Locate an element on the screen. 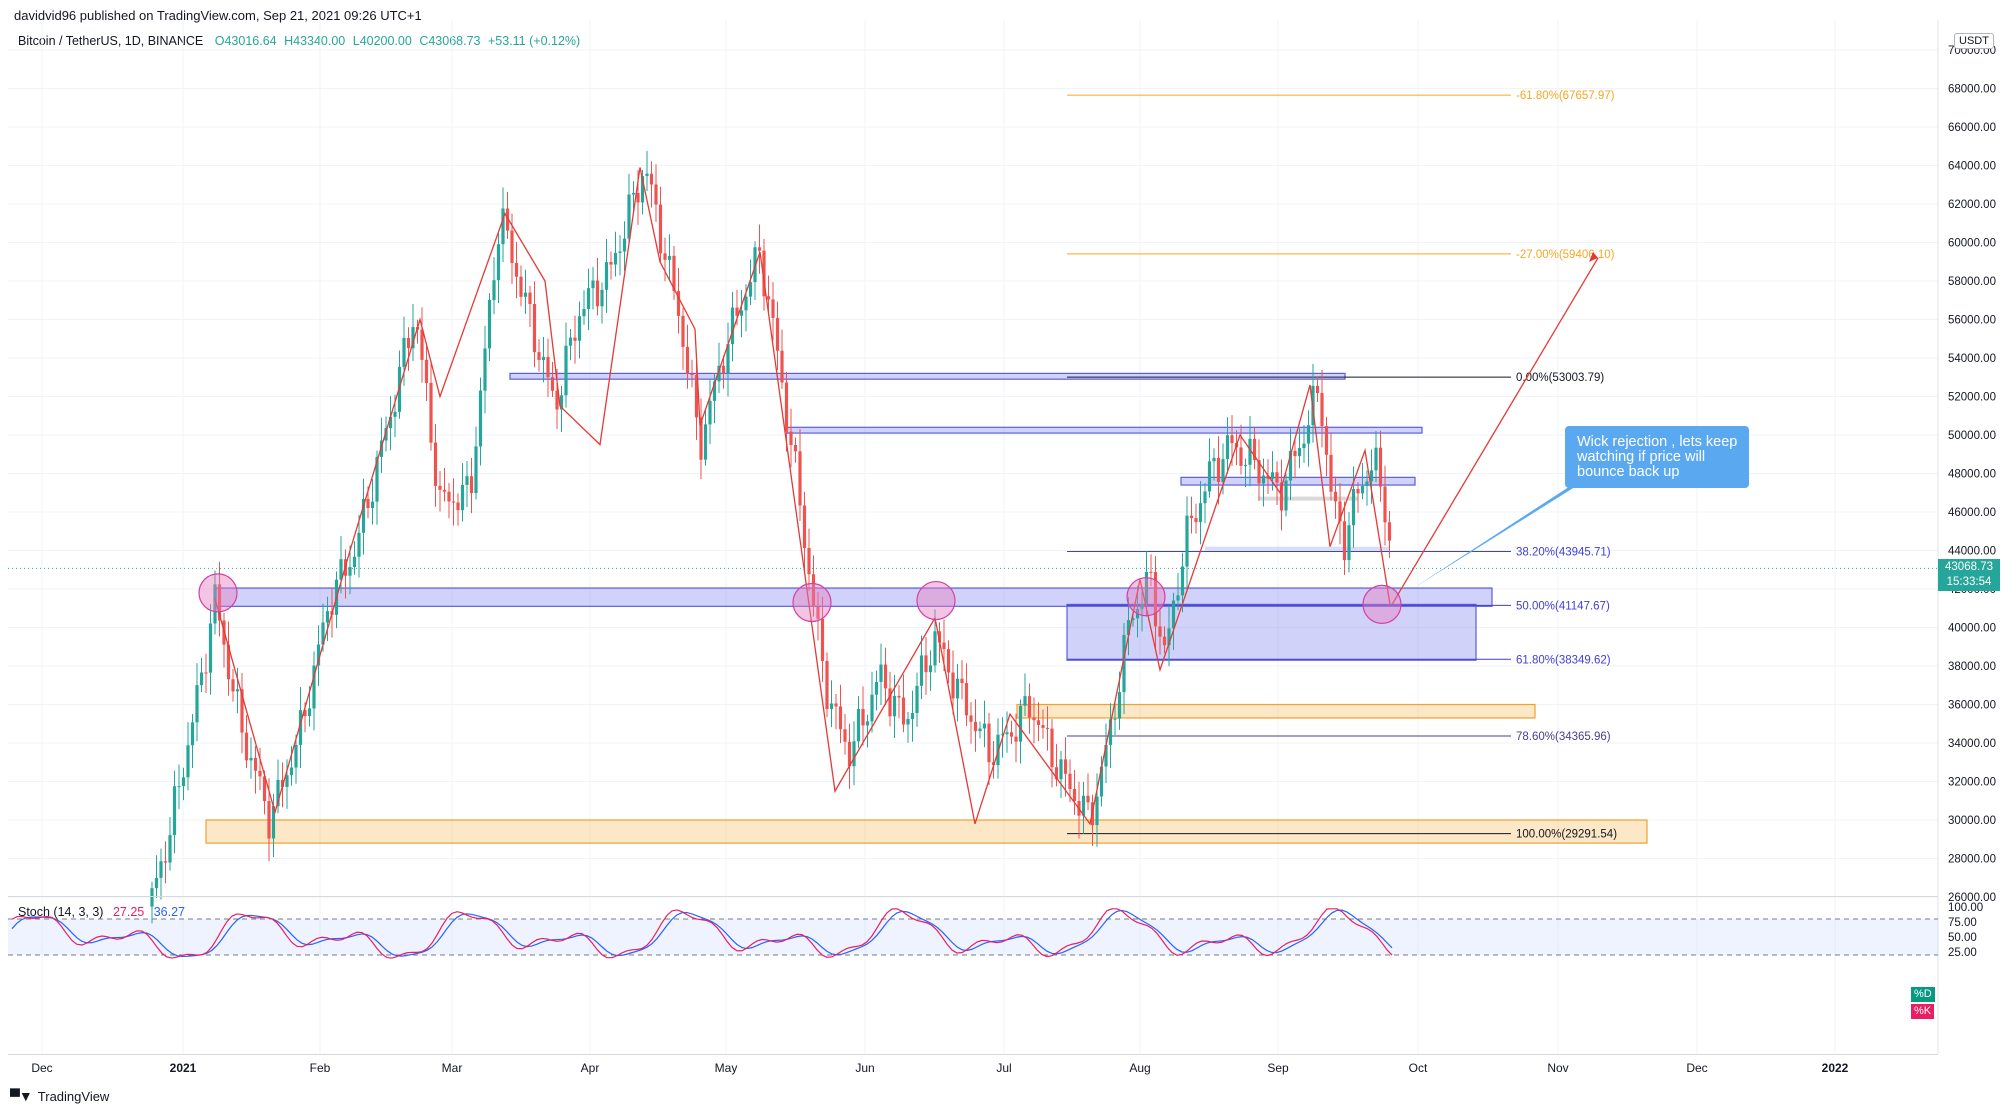  price-axis-label: 28000.00 is located at coordinates (1972, 860).